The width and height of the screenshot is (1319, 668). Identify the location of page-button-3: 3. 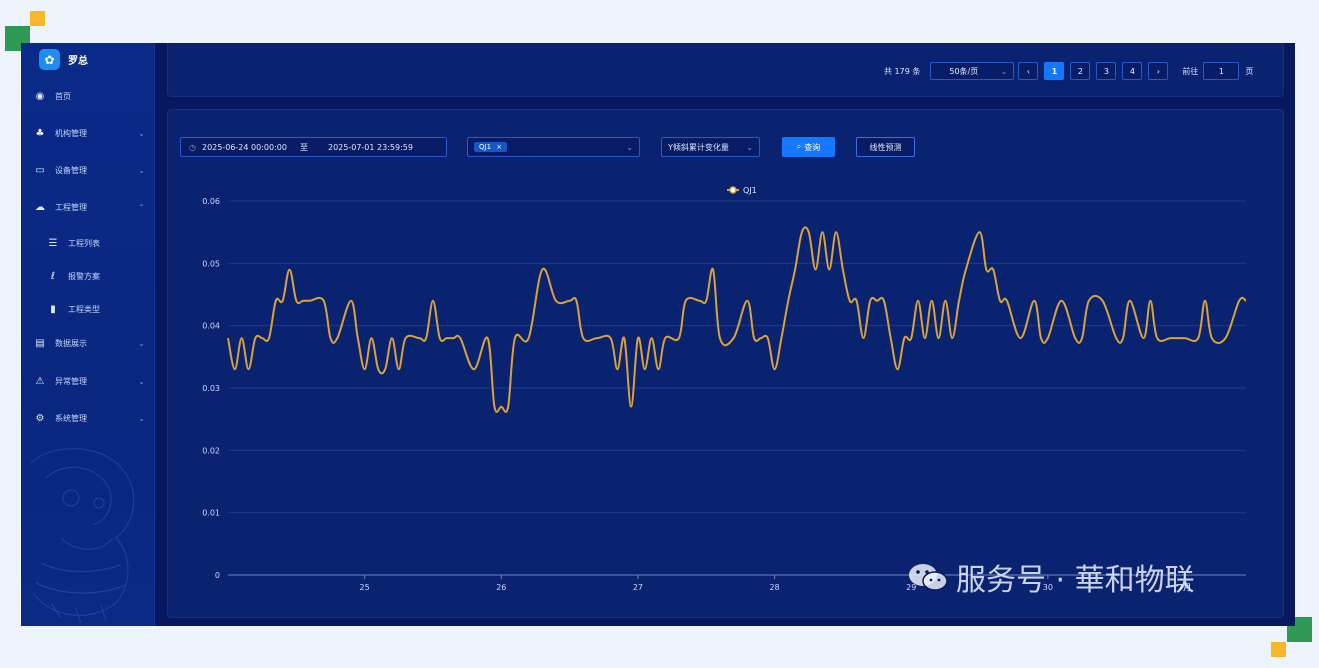
(1106, 71).